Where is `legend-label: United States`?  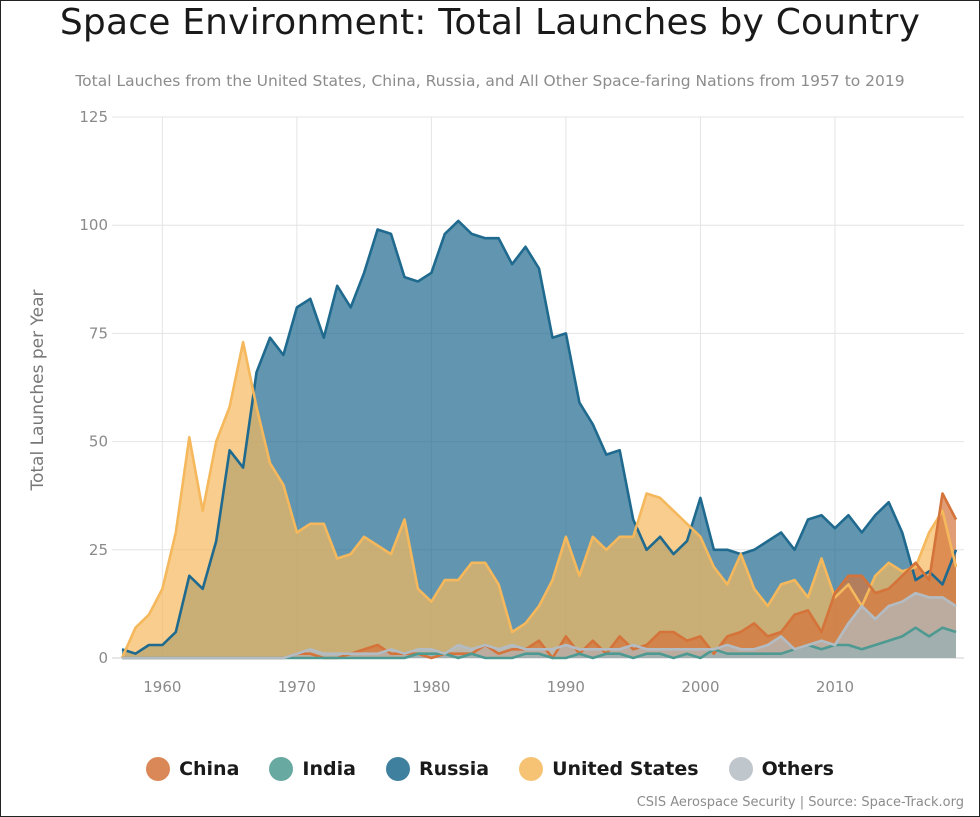
legend-label: United States is located at coordinates (625, 769).